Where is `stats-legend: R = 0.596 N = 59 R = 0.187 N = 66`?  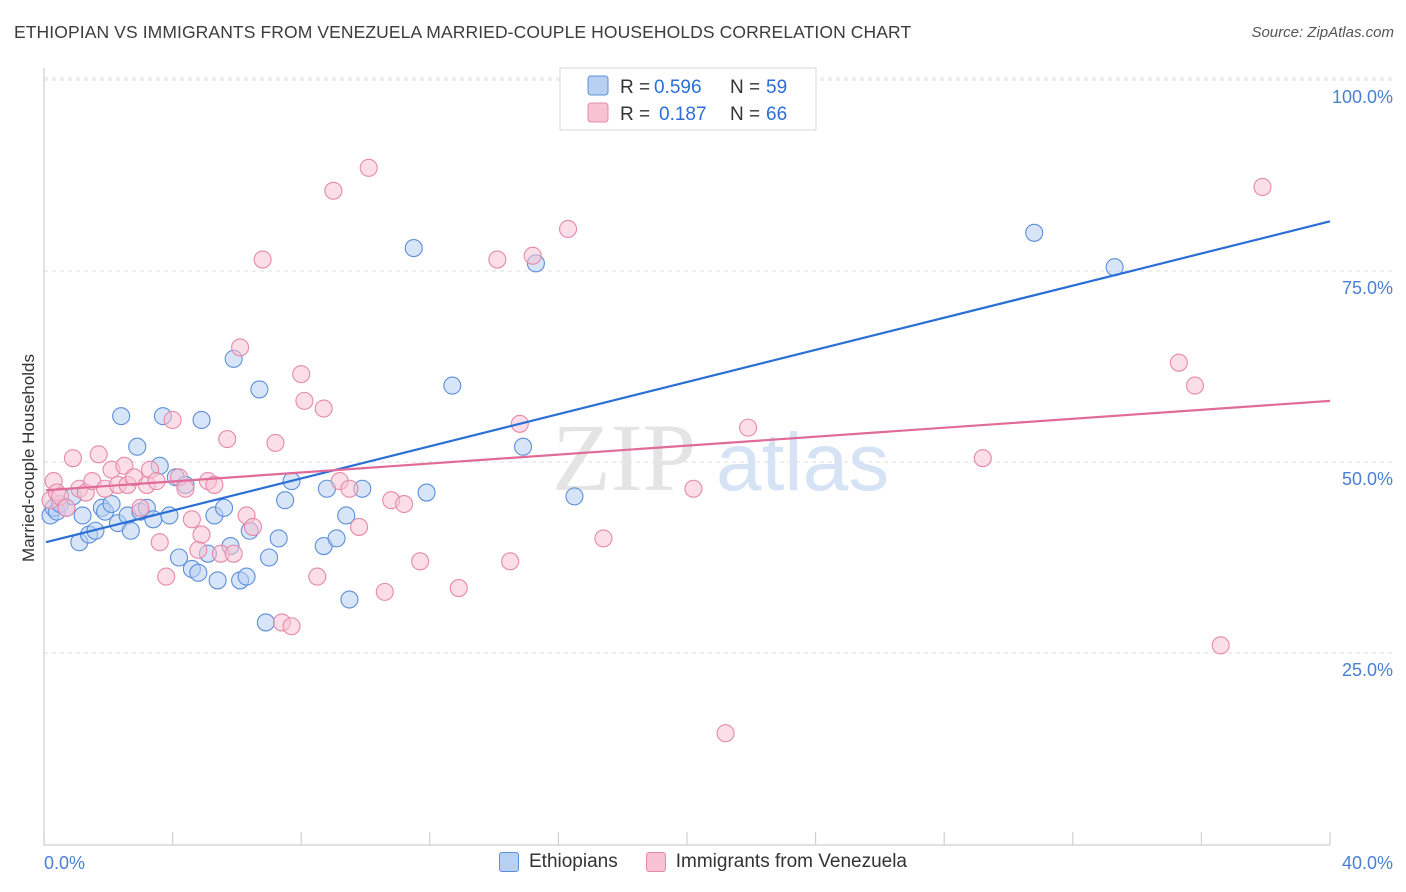
stats-legend: R = 0.596 N = 59 R = 0.187 N = 66 is located at coordinates (688, 99).